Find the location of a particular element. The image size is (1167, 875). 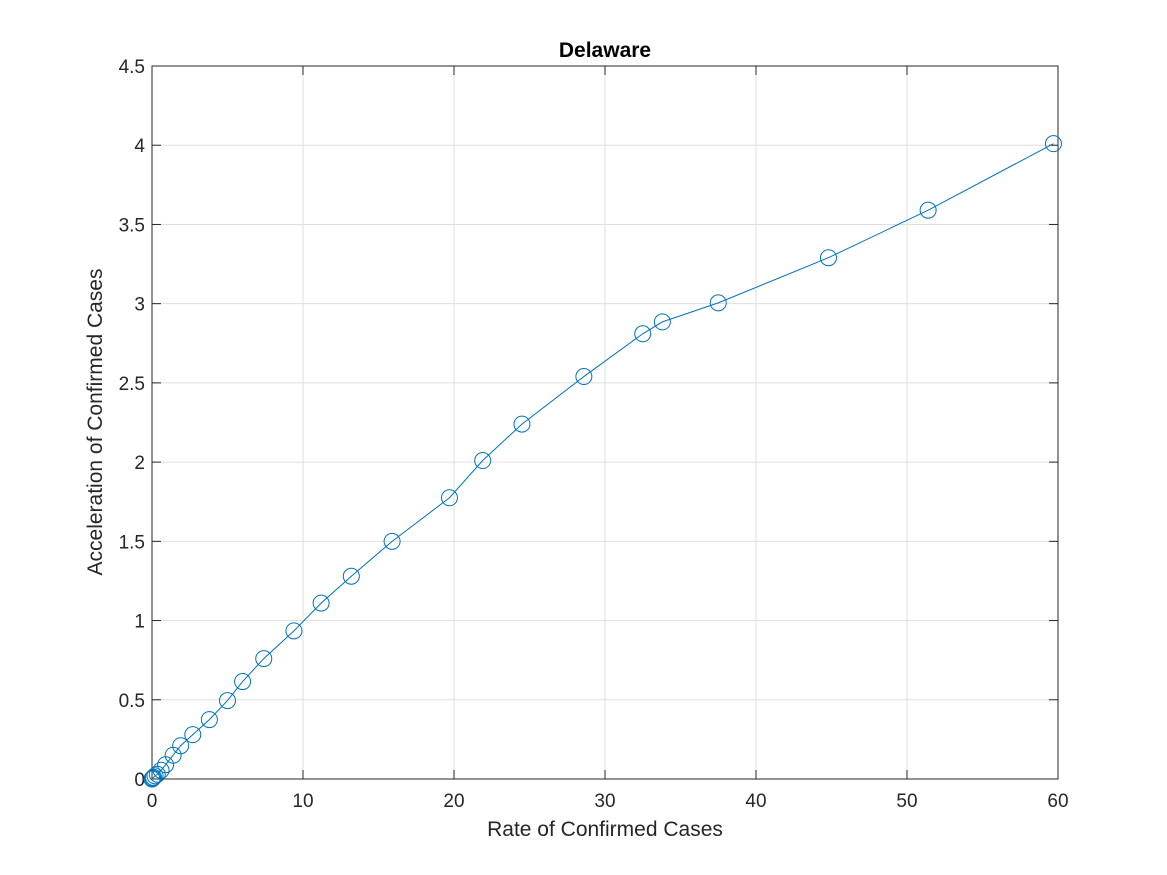

x-tick-label: 20 is located at coordinates (453, 801).